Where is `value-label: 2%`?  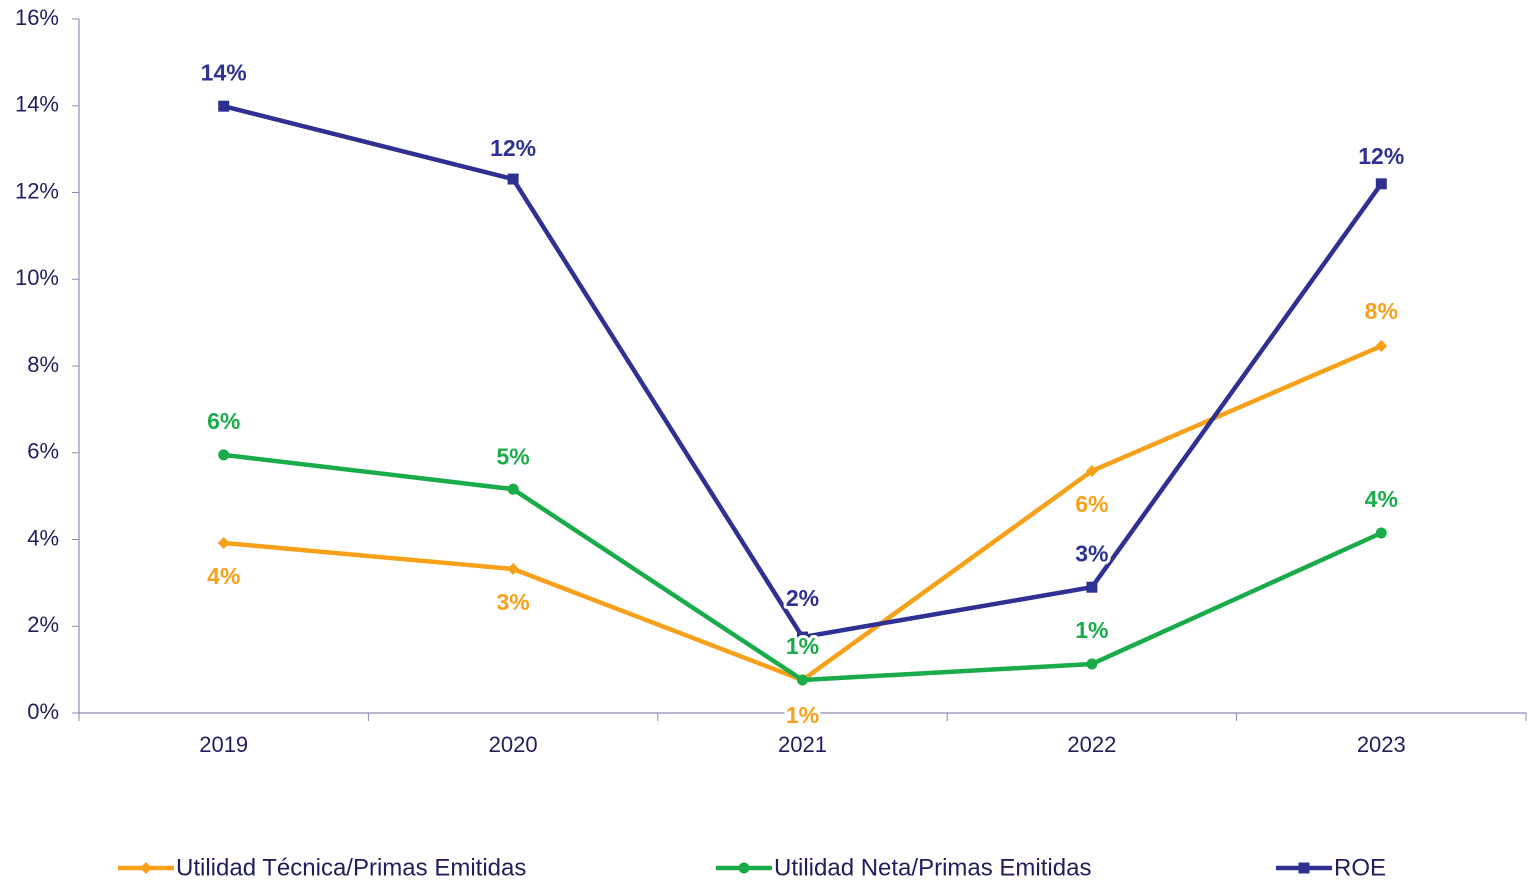
value-label: 2% is located at coordinates (802, 598).